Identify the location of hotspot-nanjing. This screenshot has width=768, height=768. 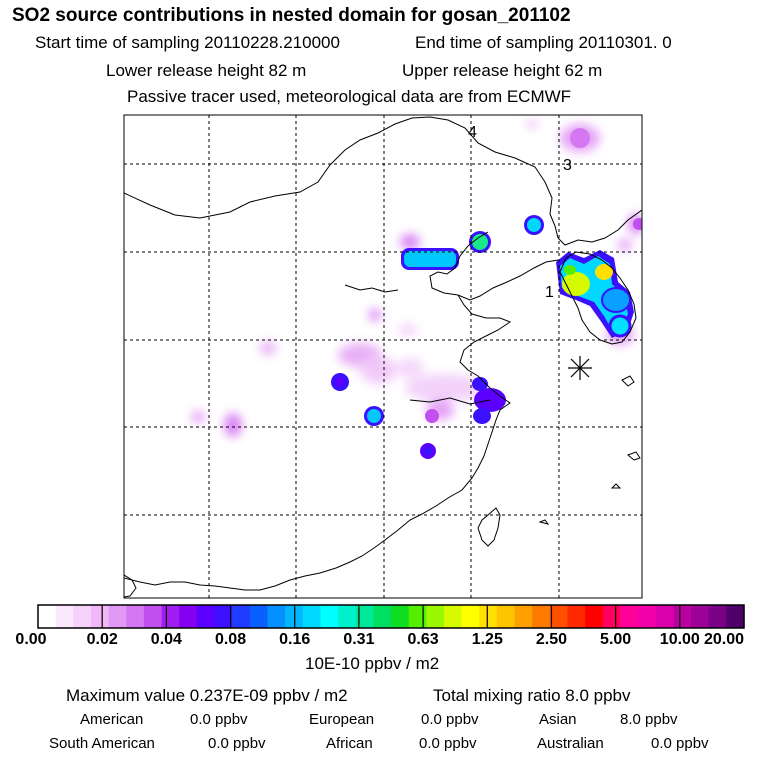
(480, 384).